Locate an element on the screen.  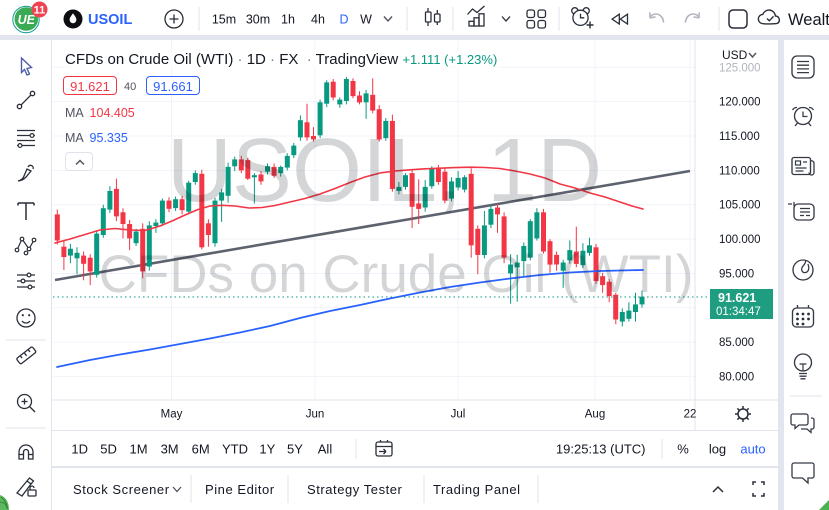
svg-text: 5Y is located at coordinates (295, 449).